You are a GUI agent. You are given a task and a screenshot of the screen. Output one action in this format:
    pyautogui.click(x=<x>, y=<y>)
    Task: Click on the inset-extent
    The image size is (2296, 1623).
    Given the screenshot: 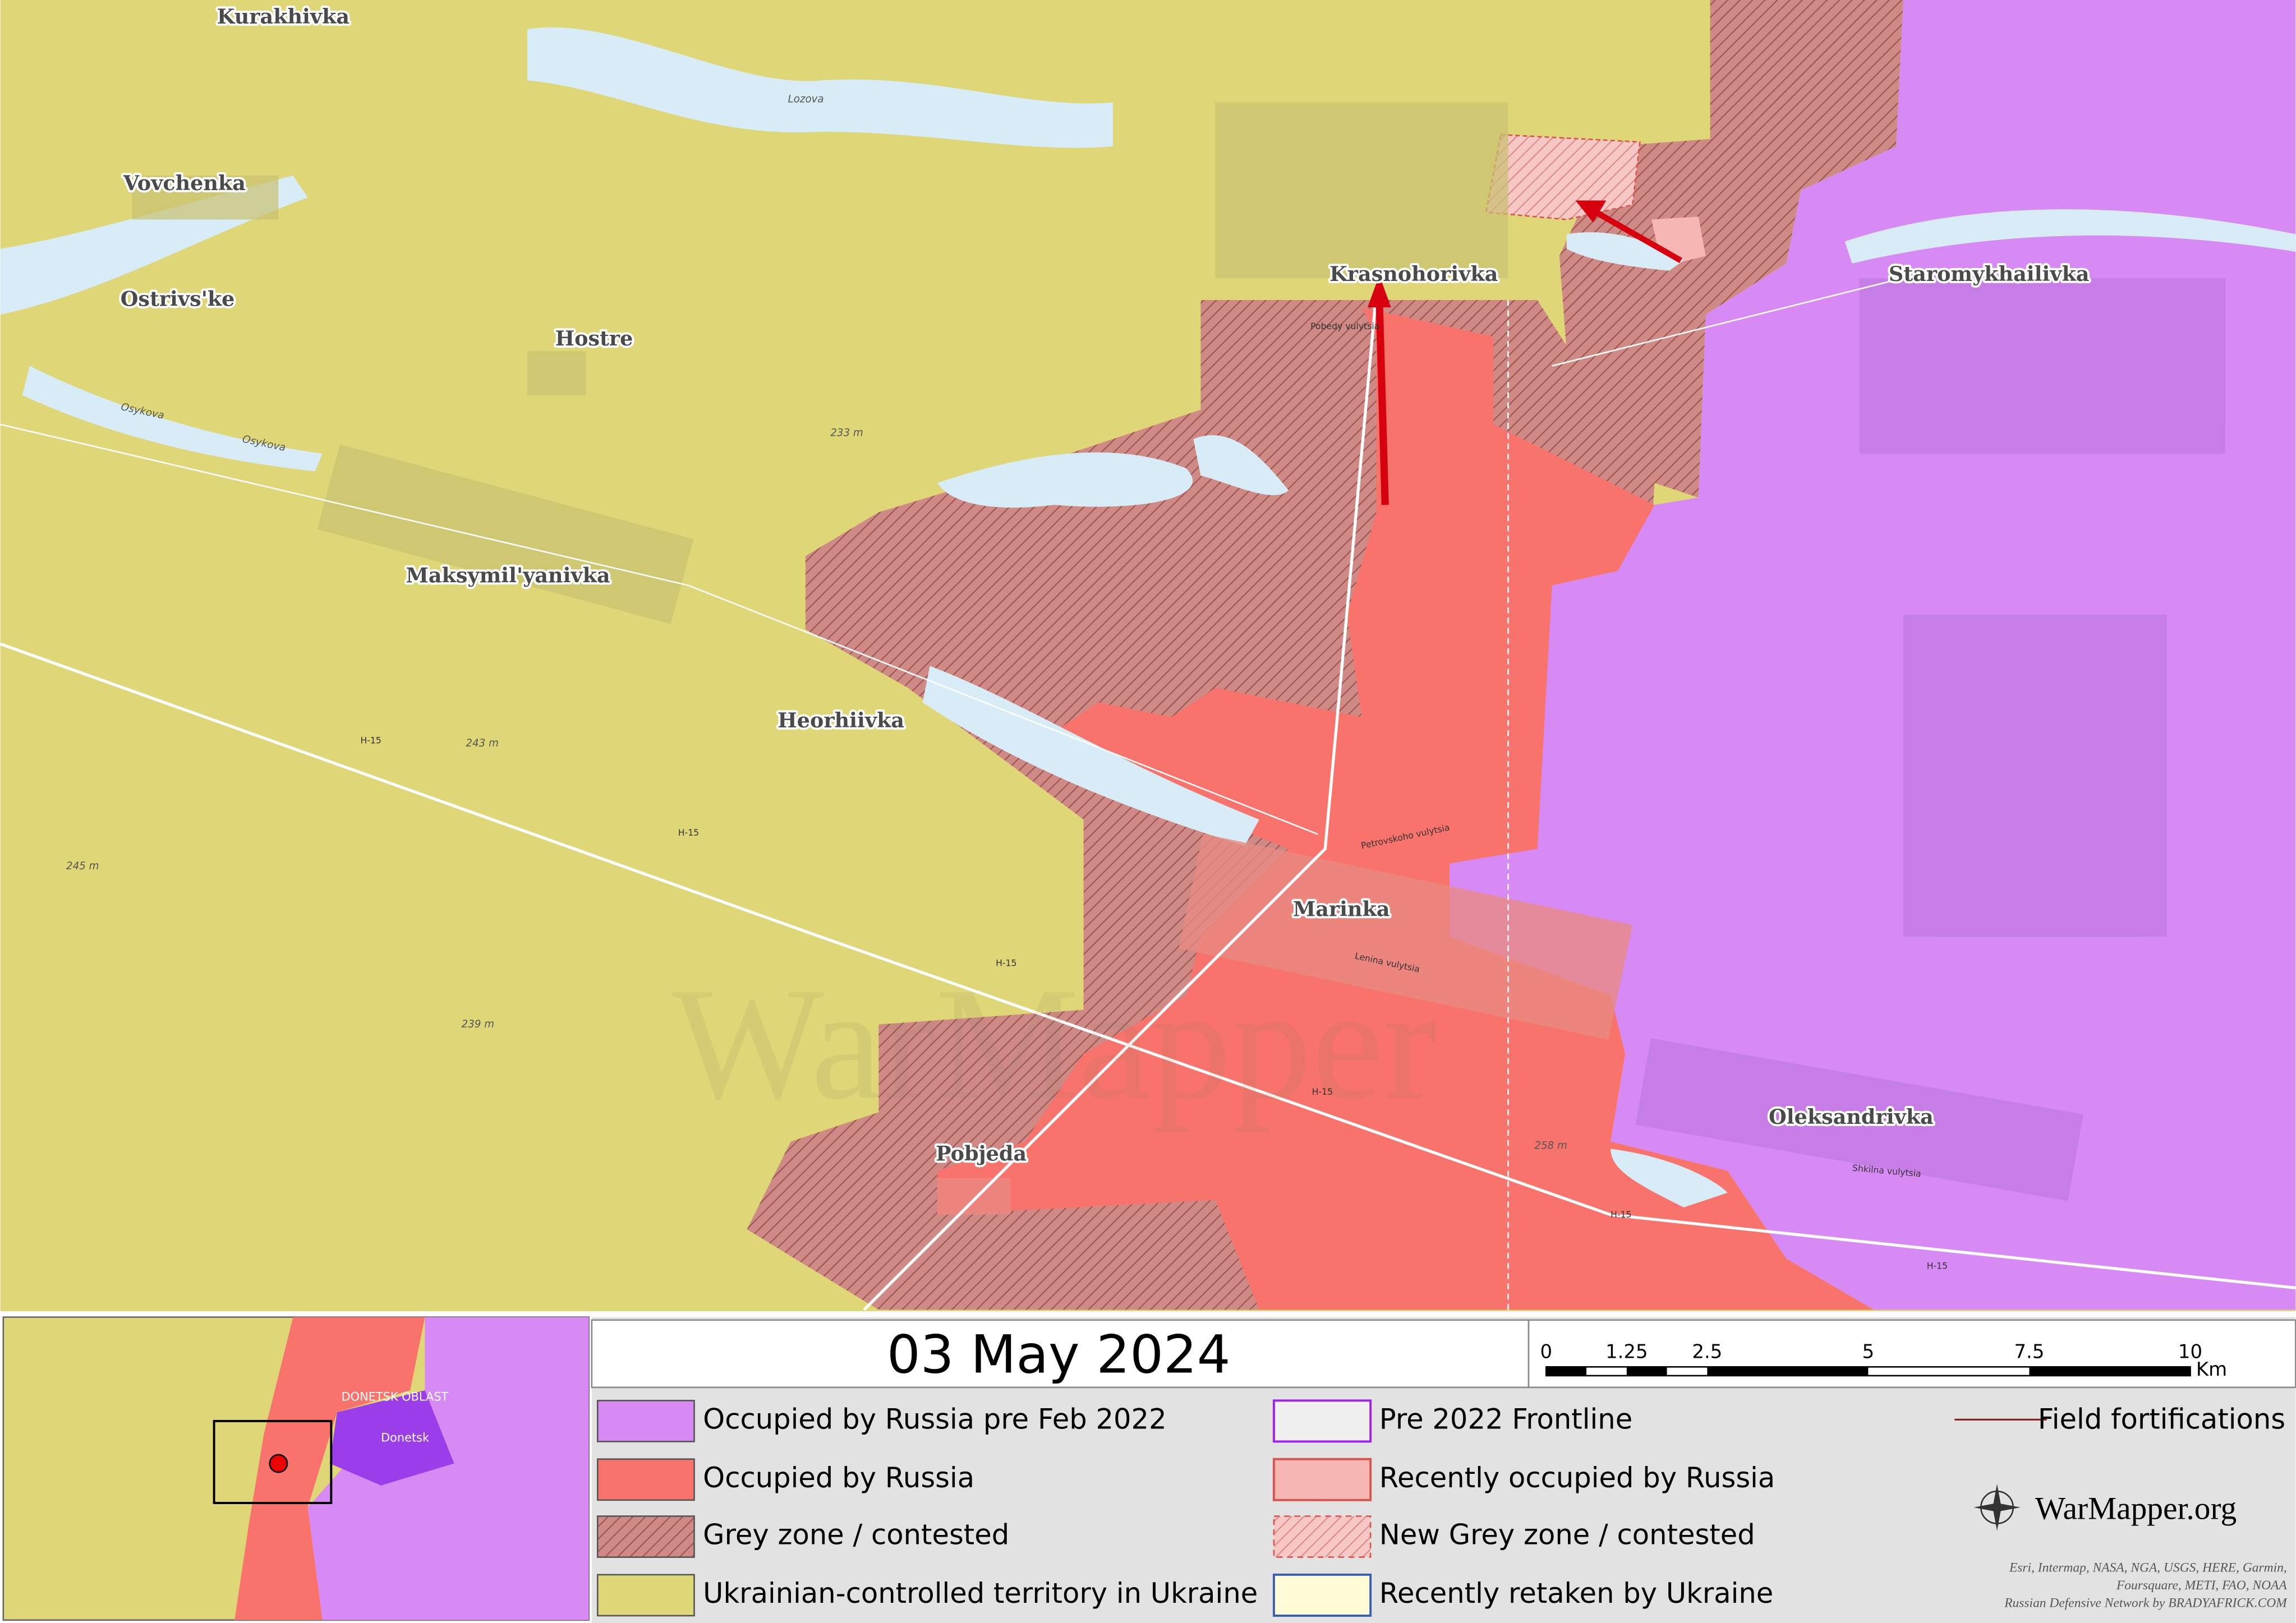 What is the action you would take?
    pyautogui.click(x=273, y=1461)
    